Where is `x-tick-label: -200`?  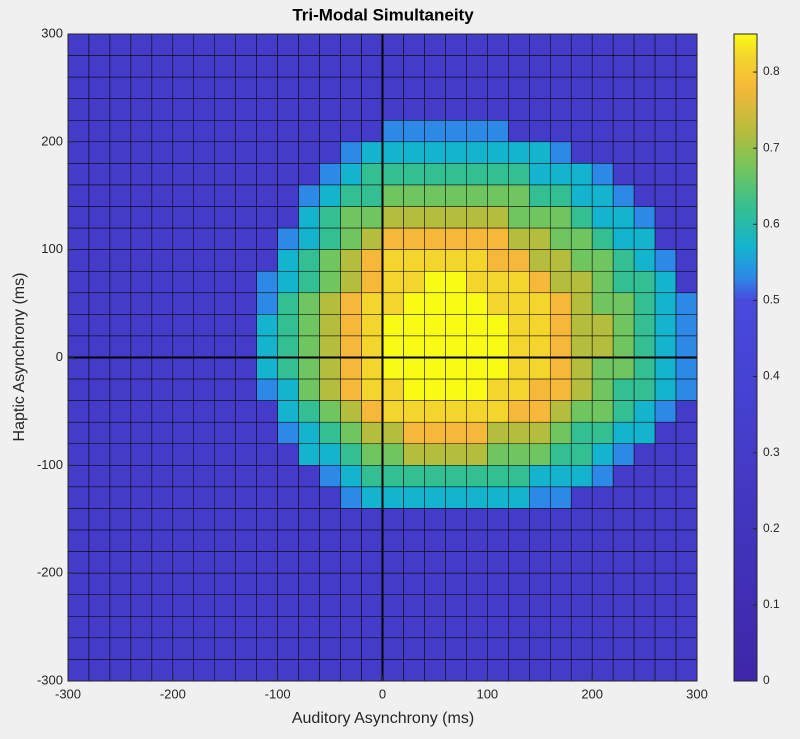
x-tick-label: -200 is located at coordinates (173, 693).